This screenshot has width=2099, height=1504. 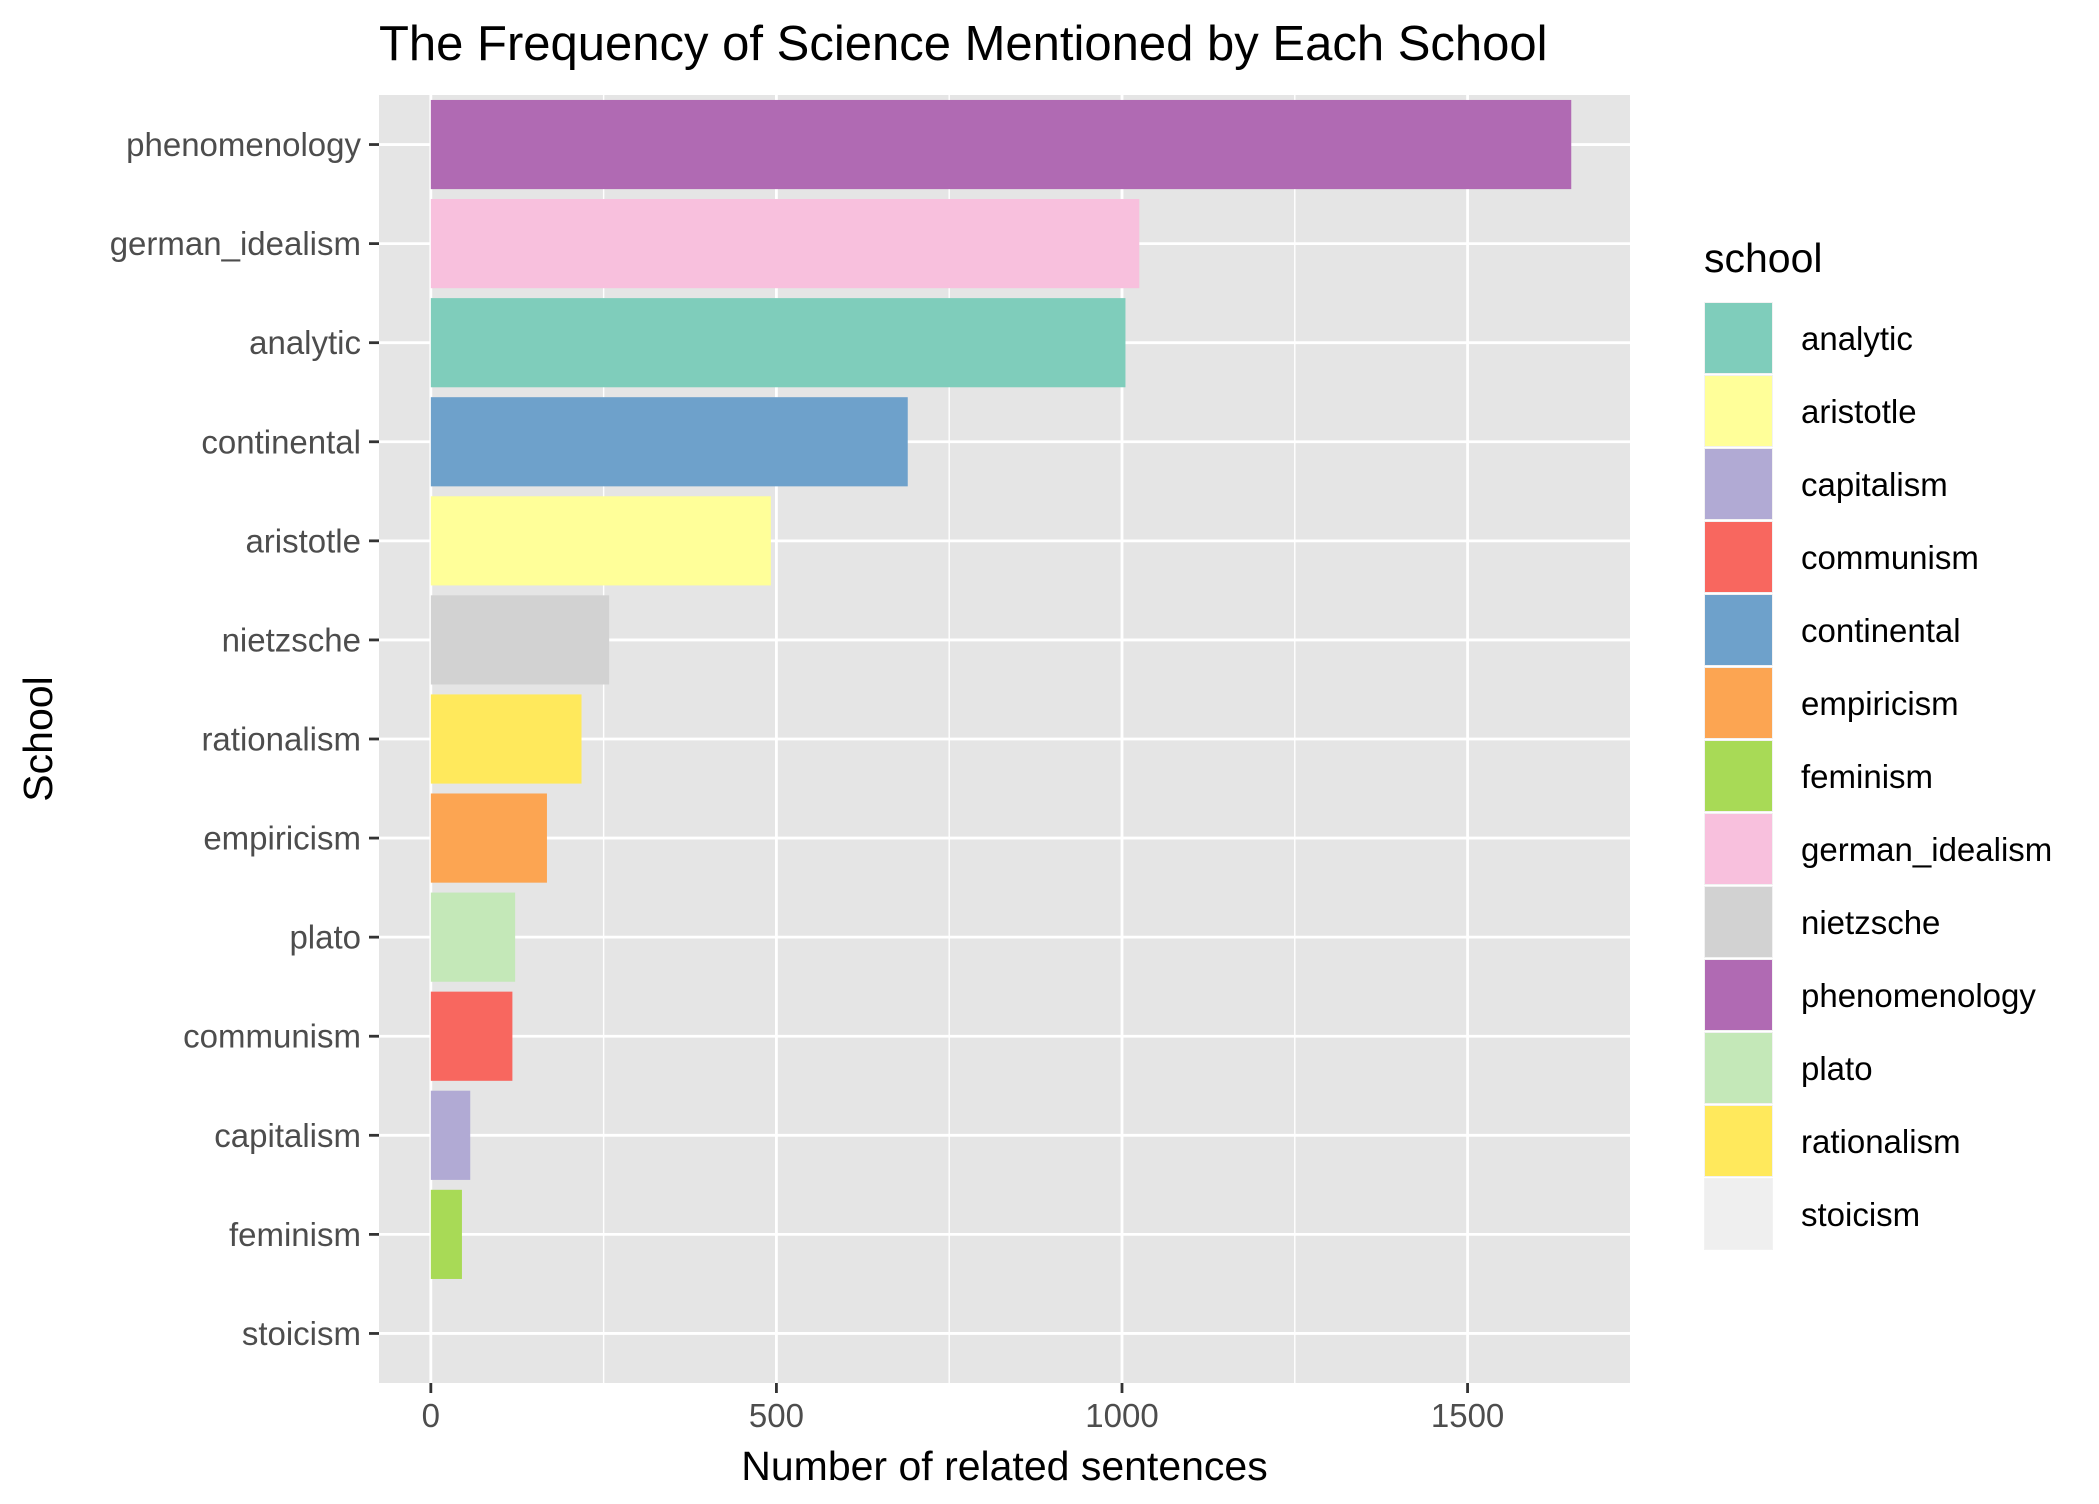 I want to click on legend-label: empiricism, so click(x=1880, y=703).